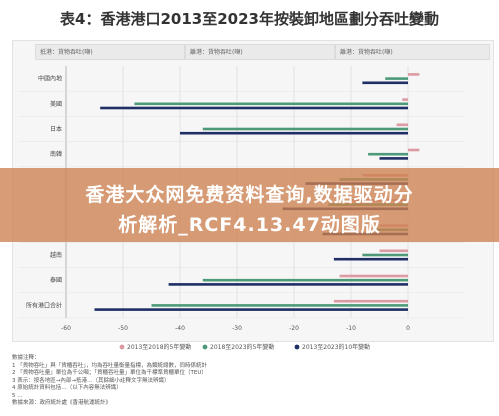 This screenshot has width=499, height=416. I want to click on category-label: 所有港口合計, so click(44, 305).